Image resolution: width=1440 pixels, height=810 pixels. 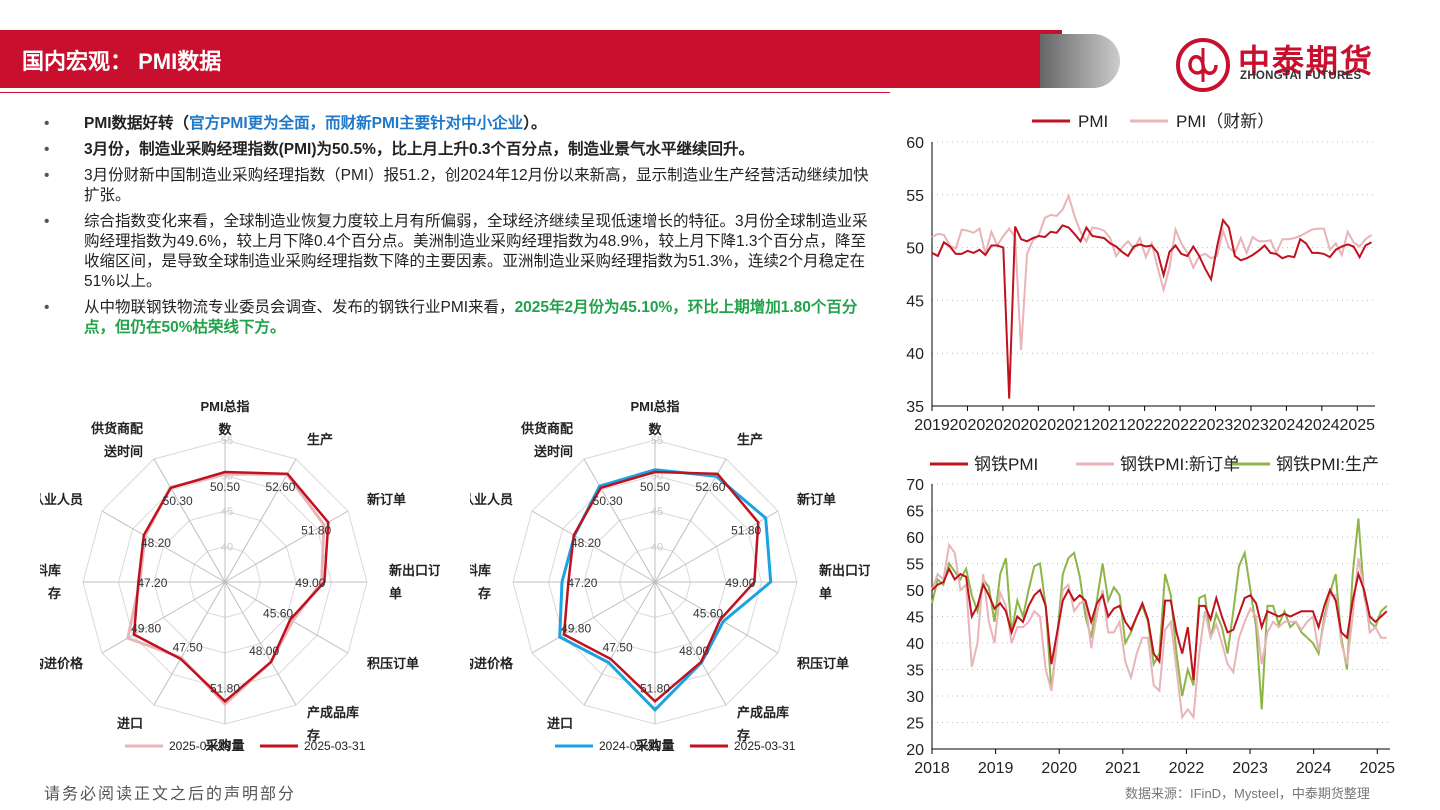 I want to click on radar-value-label: 47.20, so click(x=582, y=583).